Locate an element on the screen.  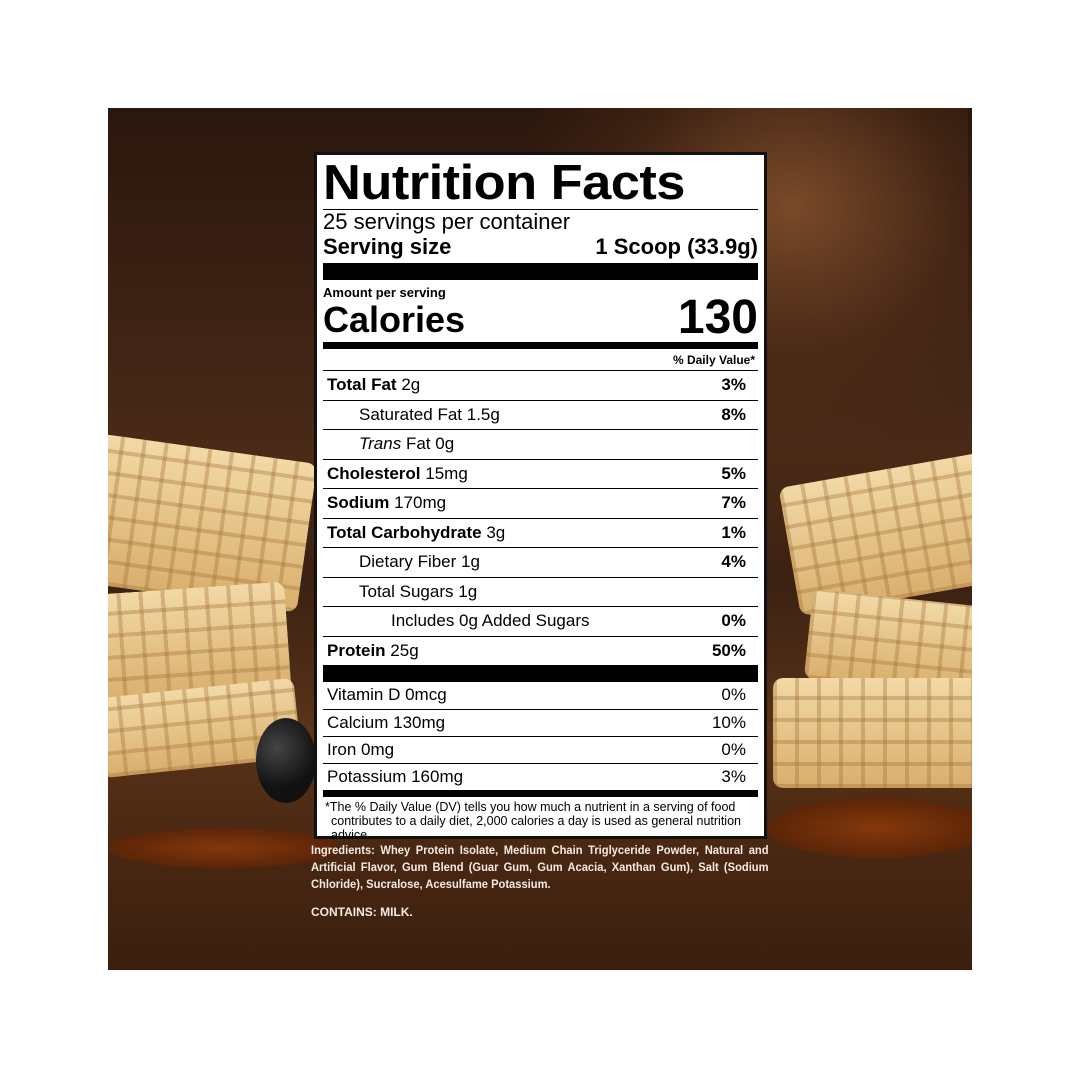
nutrient-name-amount: Cholesterol 15mg is located at coordinates (395, 474).